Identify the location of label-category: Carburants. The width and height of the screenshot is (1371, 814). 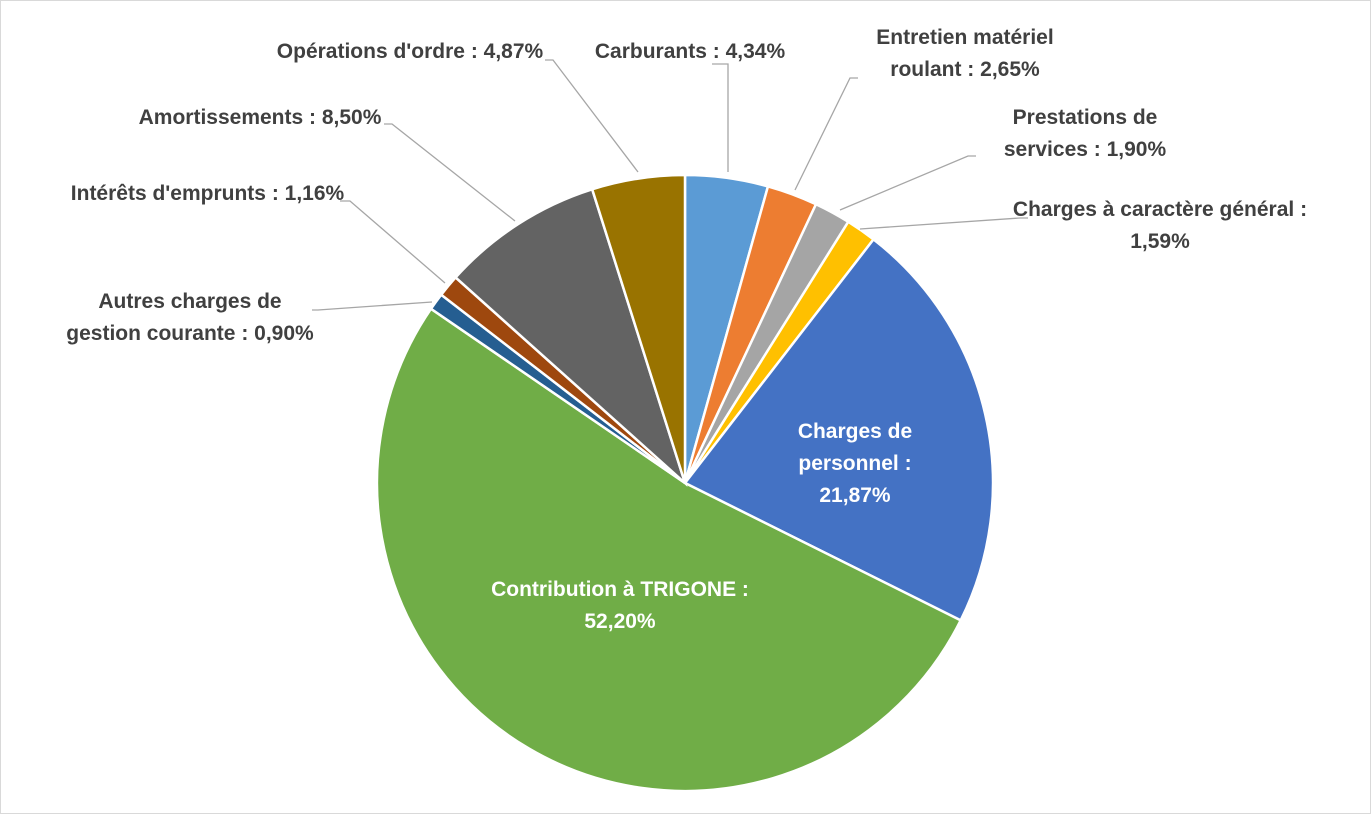
(650, 51).